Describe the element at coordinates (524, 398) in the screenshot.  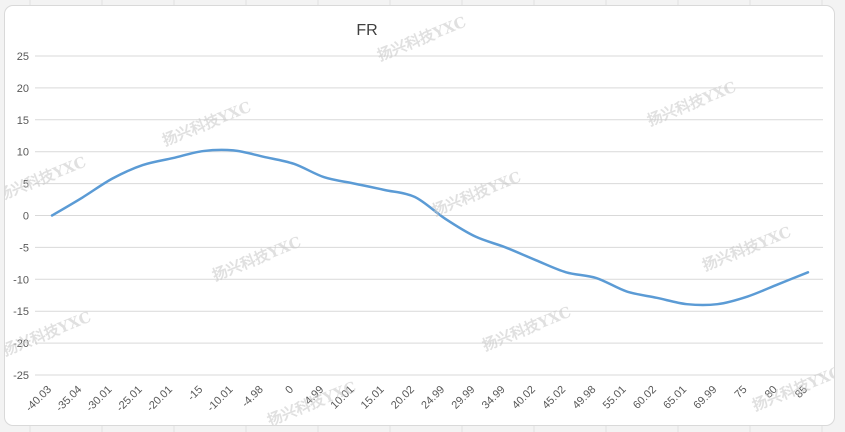
I see `x-tick-label: 40.02` at that location.